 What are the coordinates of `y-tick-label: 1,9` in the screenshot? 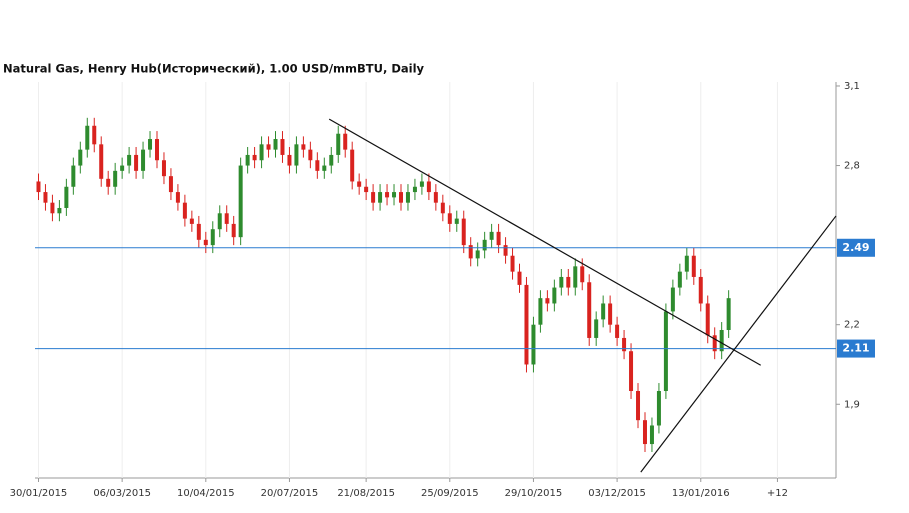 It's located at (852, 404).